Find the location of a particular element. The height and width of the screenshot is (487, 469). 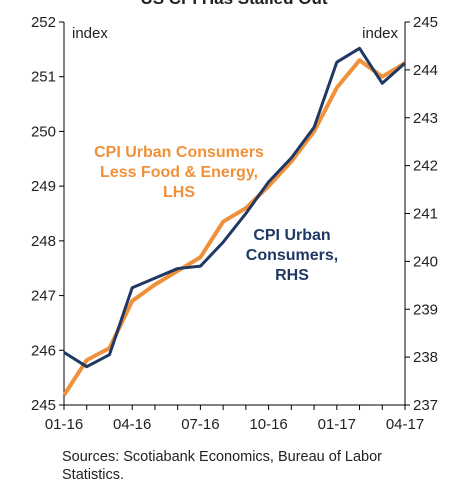

x-tick-label: 01-17 is located at coordinates (337, 424).